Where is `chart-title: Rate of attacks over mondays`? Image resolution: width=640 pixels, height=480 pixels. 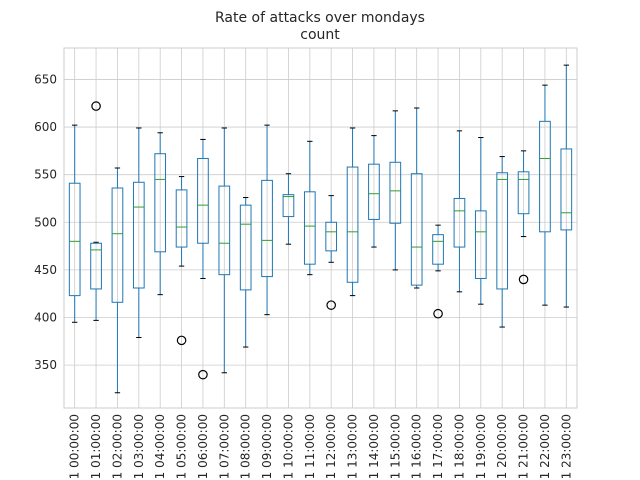 chart-title: Rate of attacks over mondays is located at coordinates (320, 18).